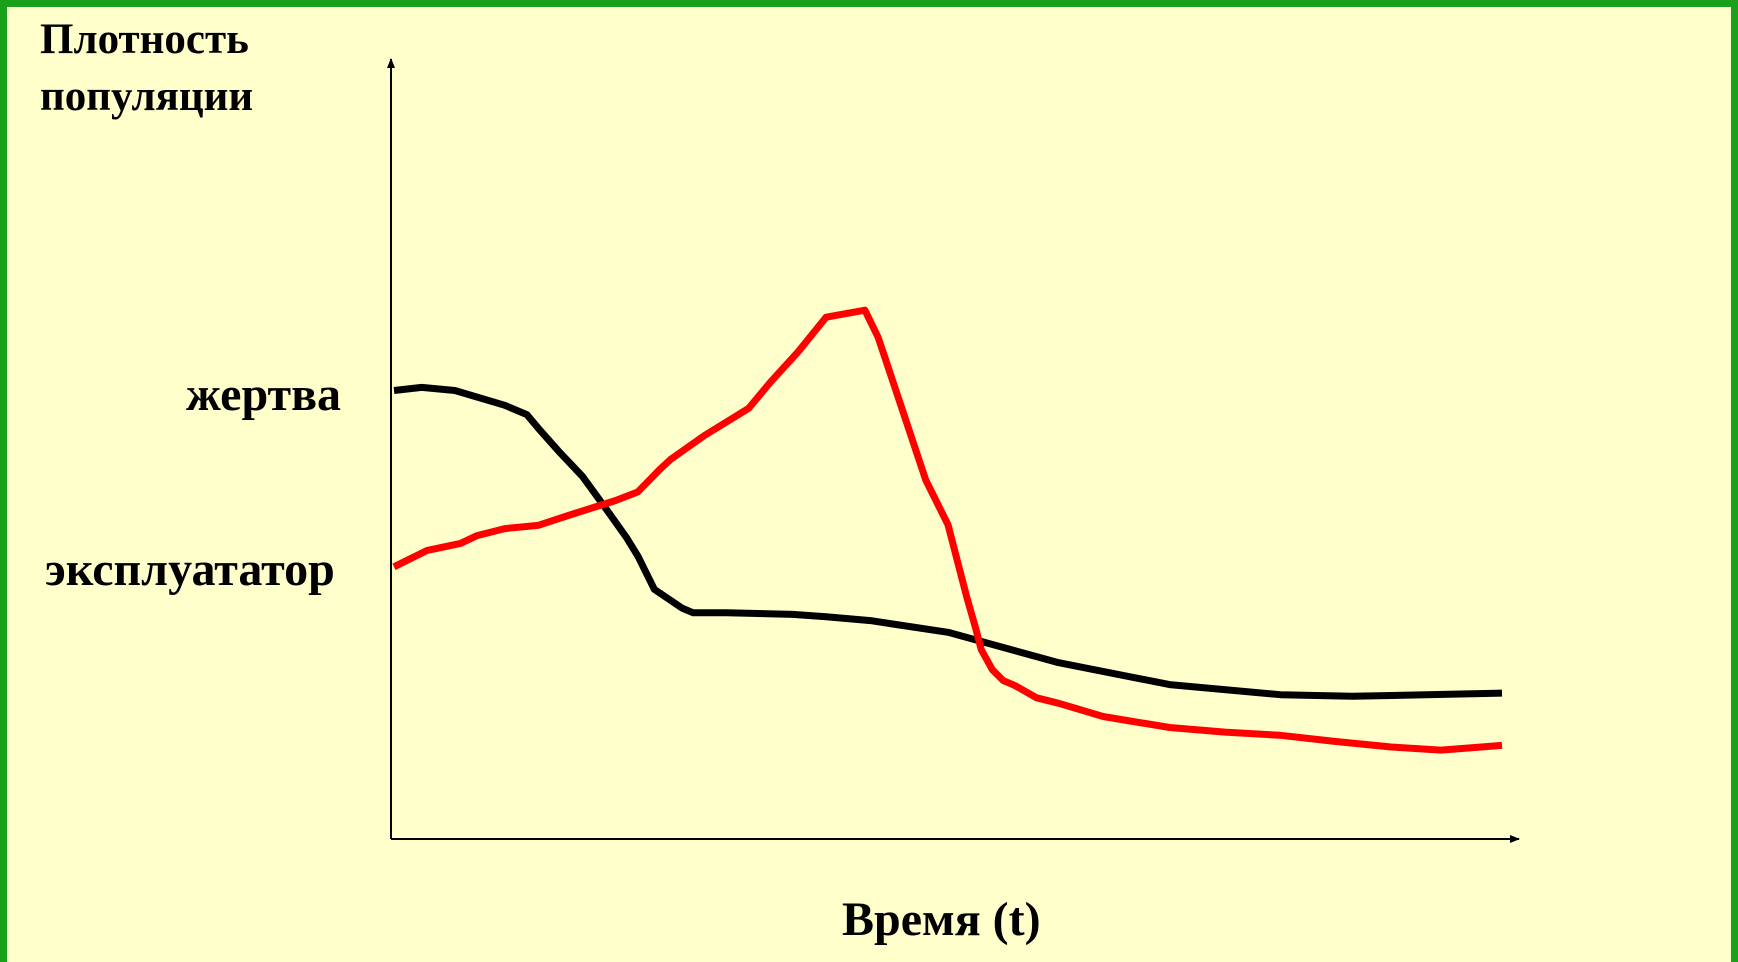 The height and width of the screenshot is (962, 1738). I want to click on y-axis-label: Плотность популяции, so click(146, 68).